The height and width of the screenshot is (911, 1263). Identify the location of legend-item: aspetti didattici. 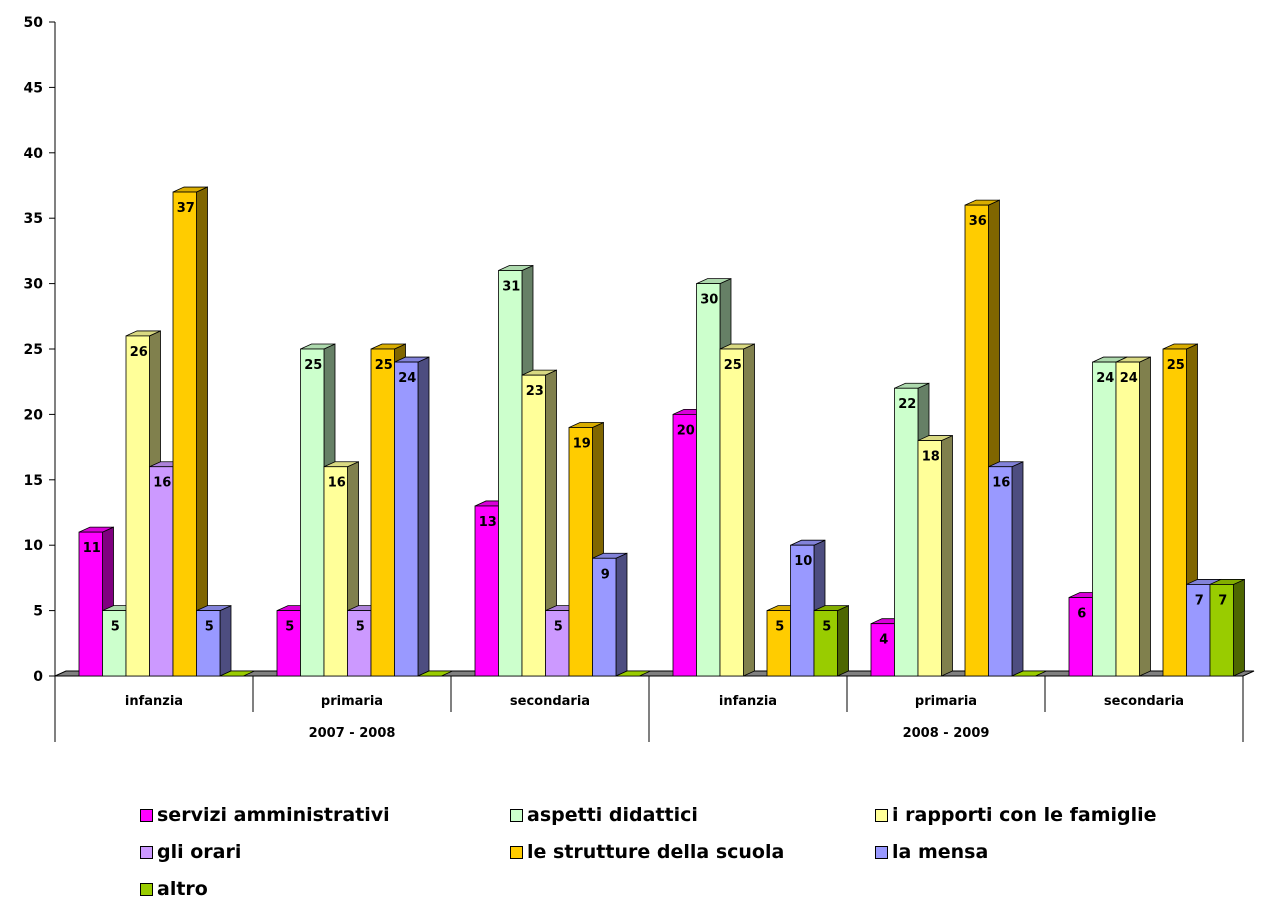
(604, 815).